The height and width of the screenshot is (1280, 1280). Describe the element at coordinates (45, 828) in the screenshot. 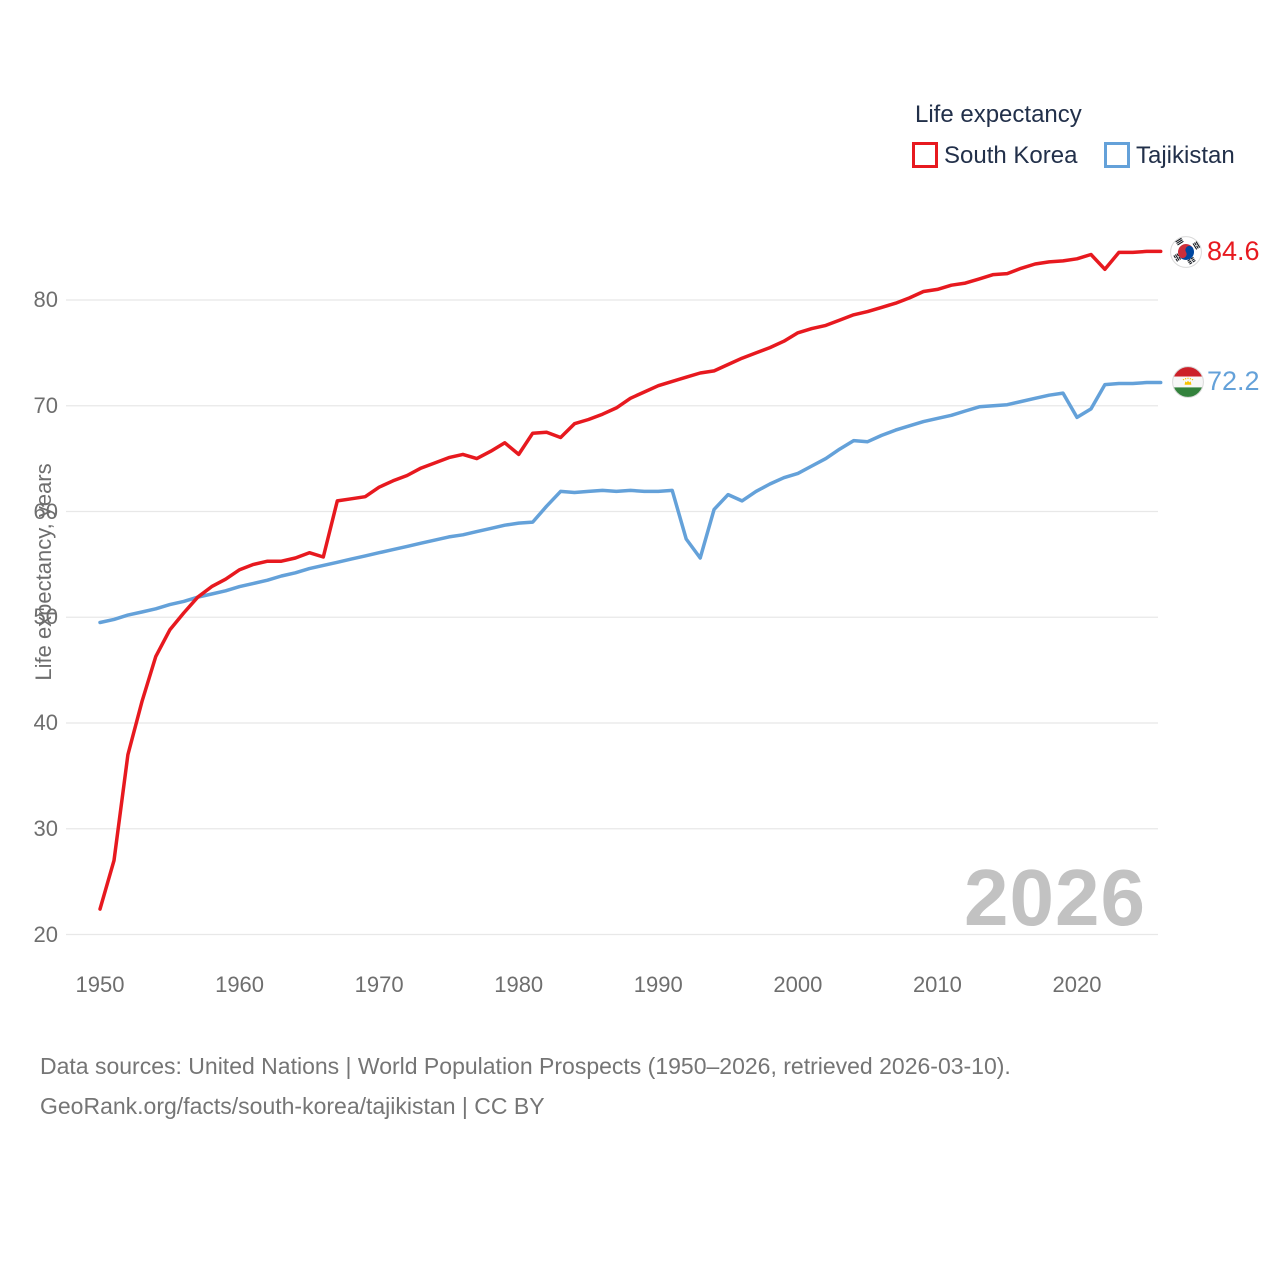

I see `y-tick-label: 30` at that location.